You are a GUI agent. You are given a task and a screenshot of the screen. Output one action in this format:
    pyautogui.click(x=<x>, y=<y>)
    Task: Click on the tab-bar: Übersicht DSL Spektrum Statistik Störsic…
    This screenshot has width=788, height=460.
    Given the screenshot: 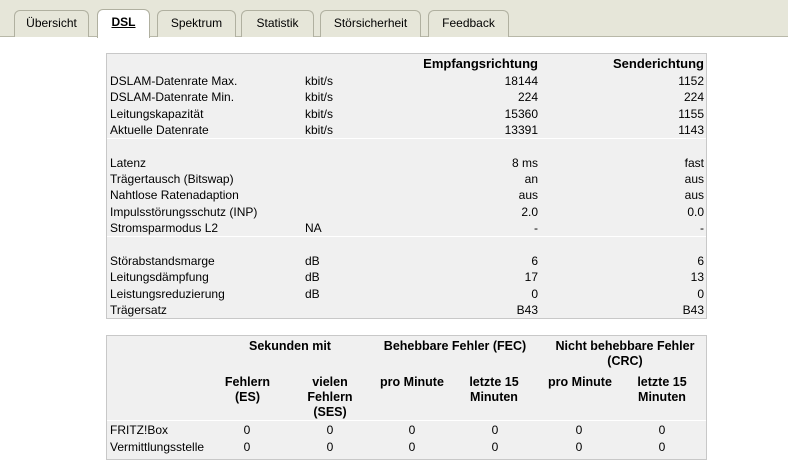 What is the action you would take?
    pyautogui.click(x=394, y=19)
    